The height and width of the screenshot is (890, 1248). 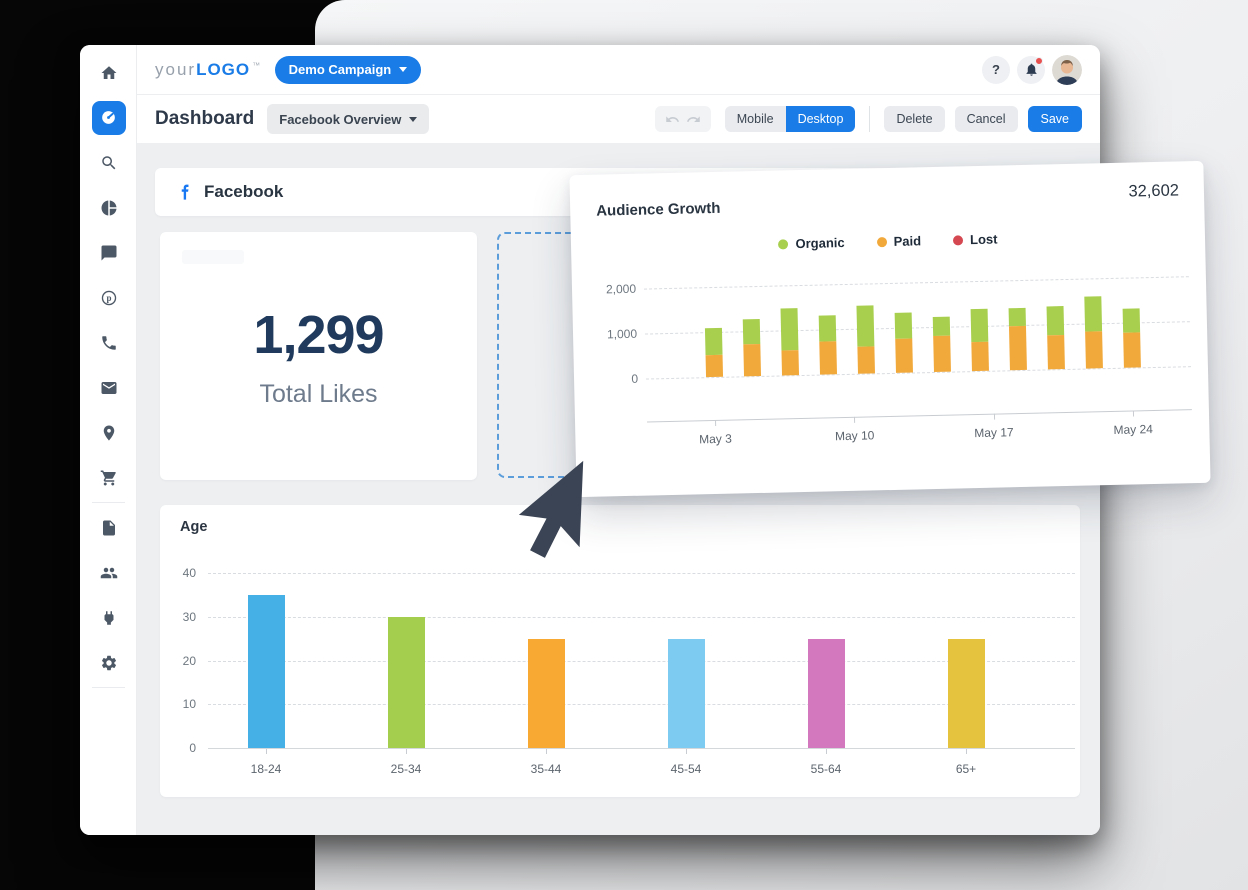 What do you see at coordinates (854, 436) in the screenshot?
I see `x-axis-tick-label: May 10` at bounding box center [854, 436].